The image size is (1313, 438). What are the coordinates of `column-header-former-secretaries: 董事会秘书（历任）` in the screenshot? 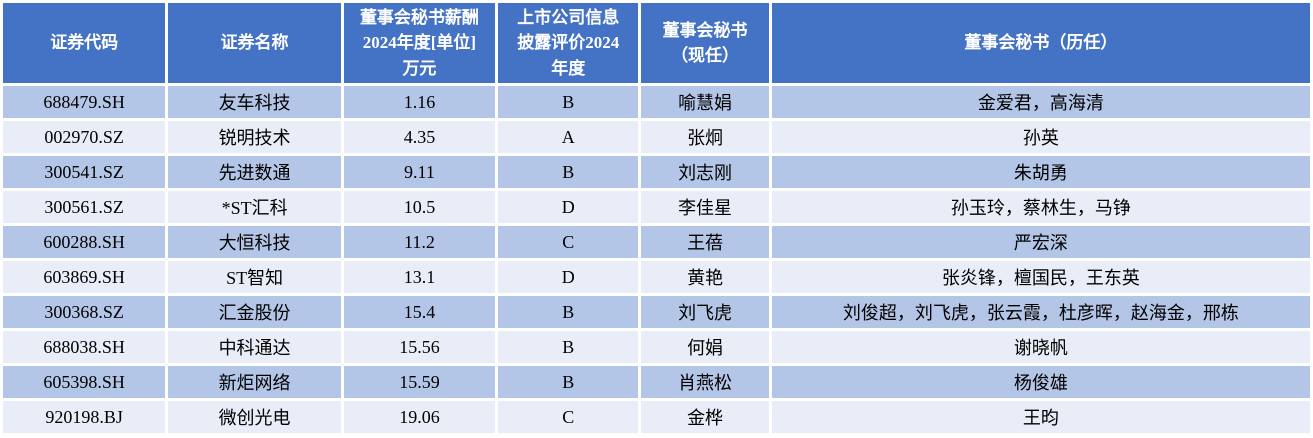 It's located at (1040, 43).